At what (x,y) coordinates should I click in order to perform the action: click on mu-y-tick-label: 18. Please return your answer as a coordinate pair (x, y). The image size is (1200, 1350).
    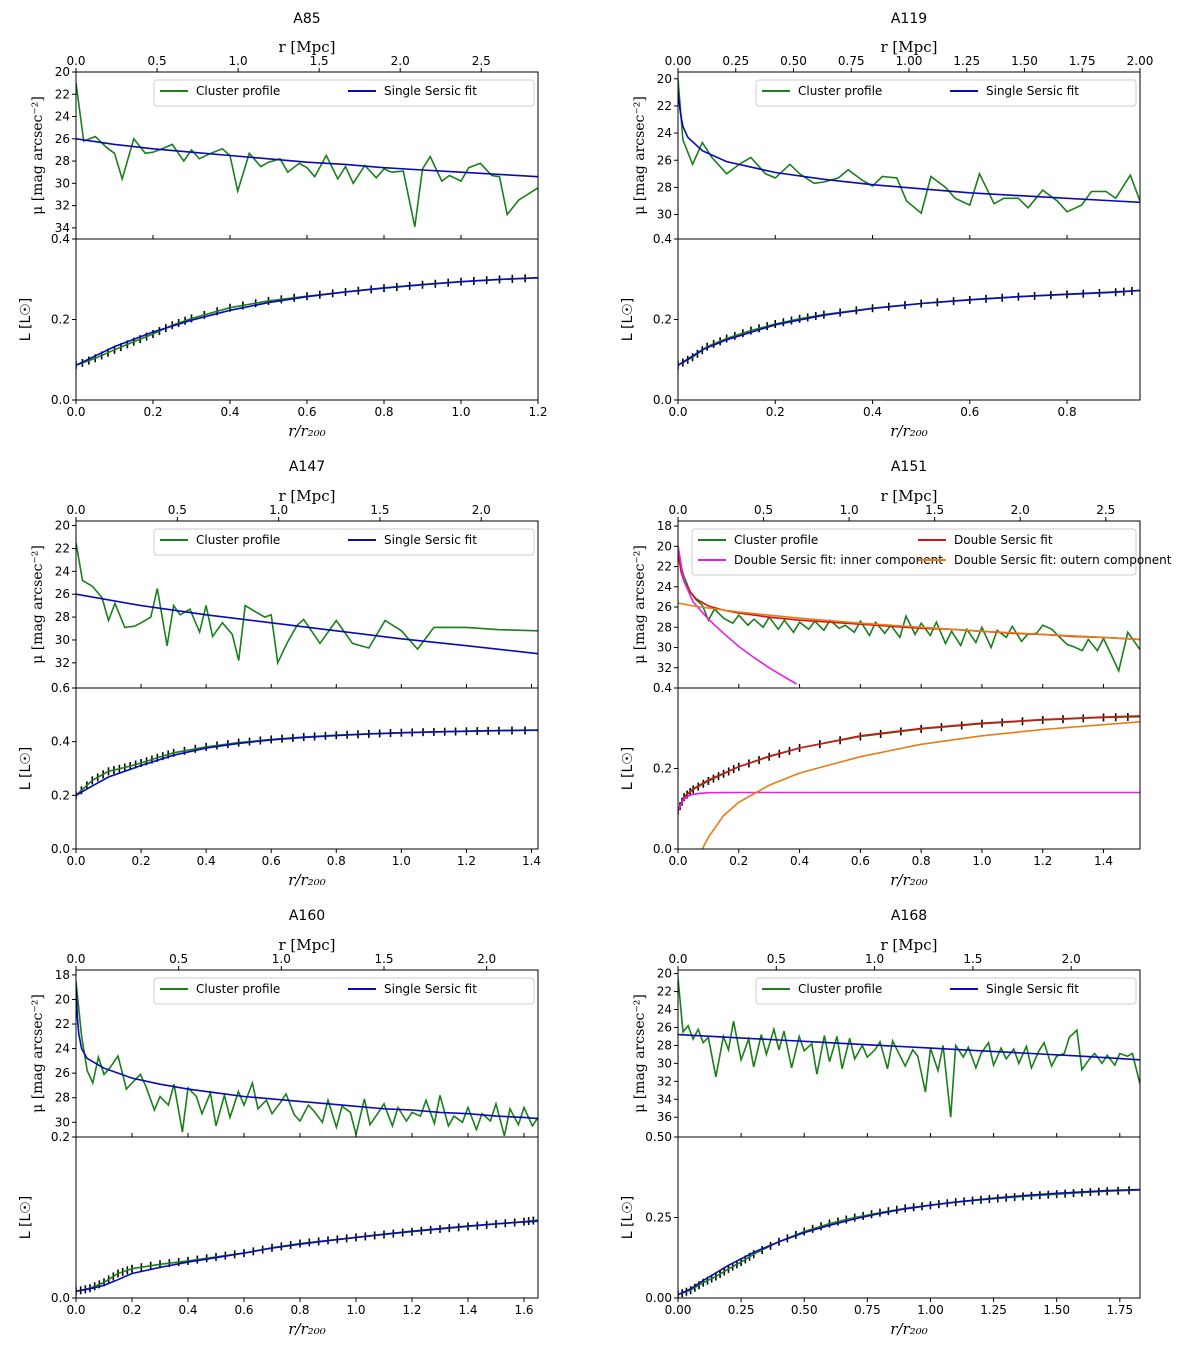
    Looking at the image, I should click on (664, 526).